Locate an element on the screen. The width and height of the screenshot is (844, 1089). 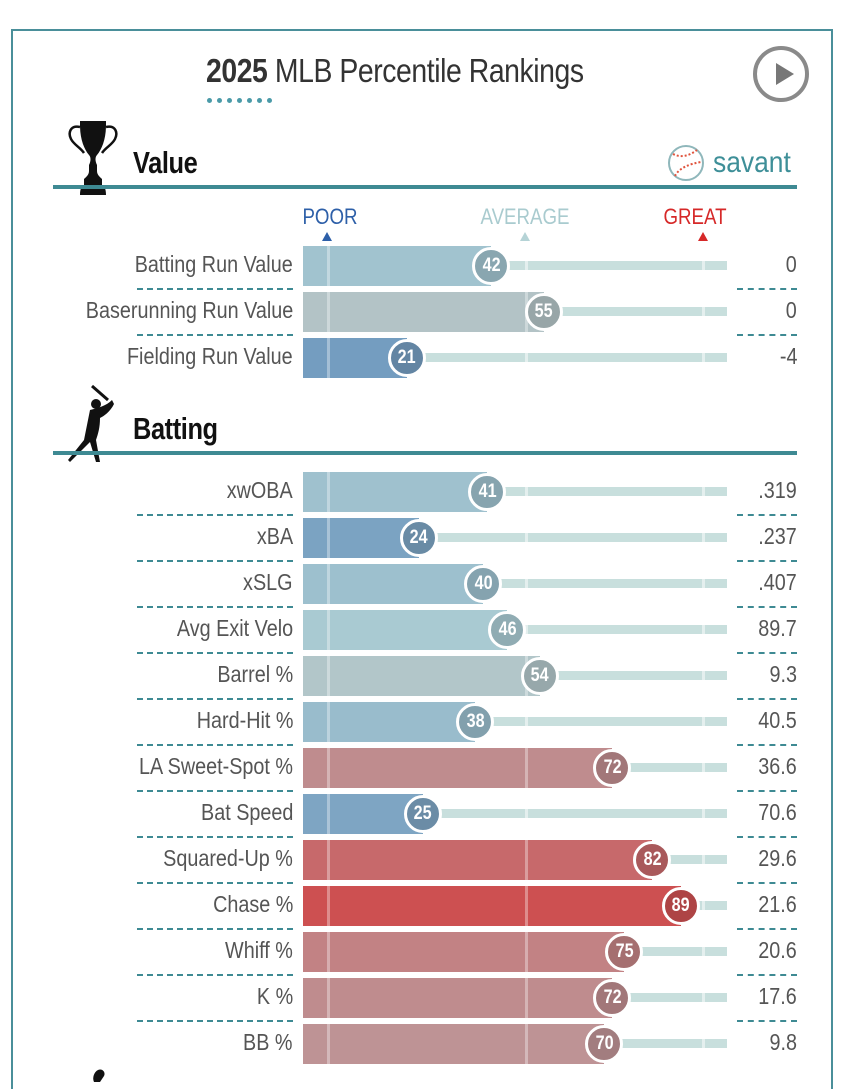
baseball-icon is located at coordinates (686, 163).